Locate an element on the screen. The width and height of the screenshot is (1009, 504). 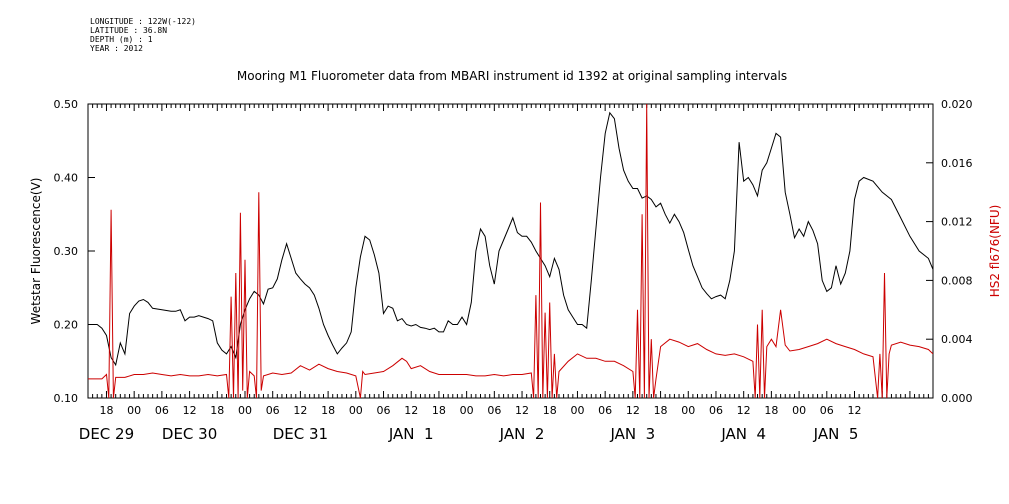
depth-line: DEPTH (m) : 1 is located at coordinates (121, 39).